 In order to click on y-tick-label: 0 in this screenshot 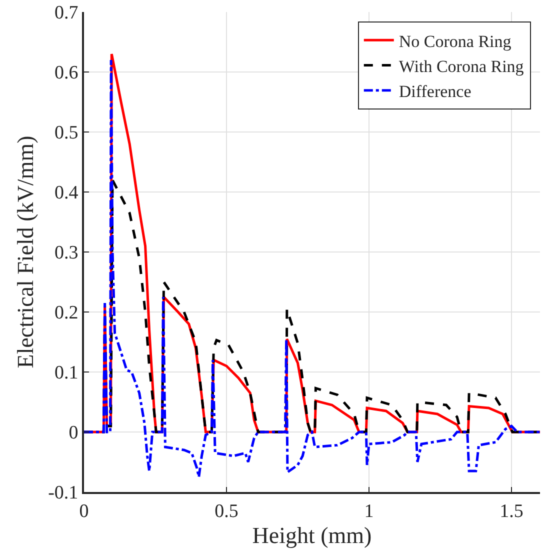, I will do `click(73, 433)`.